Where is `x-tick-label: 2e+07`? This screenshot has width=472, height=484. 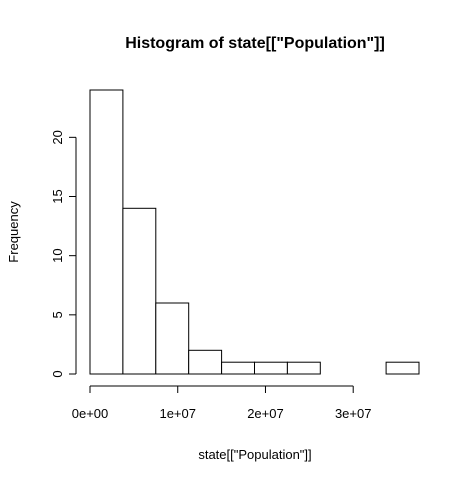
x-tick-label: 2e+07 is located at coordinates (265, 413).